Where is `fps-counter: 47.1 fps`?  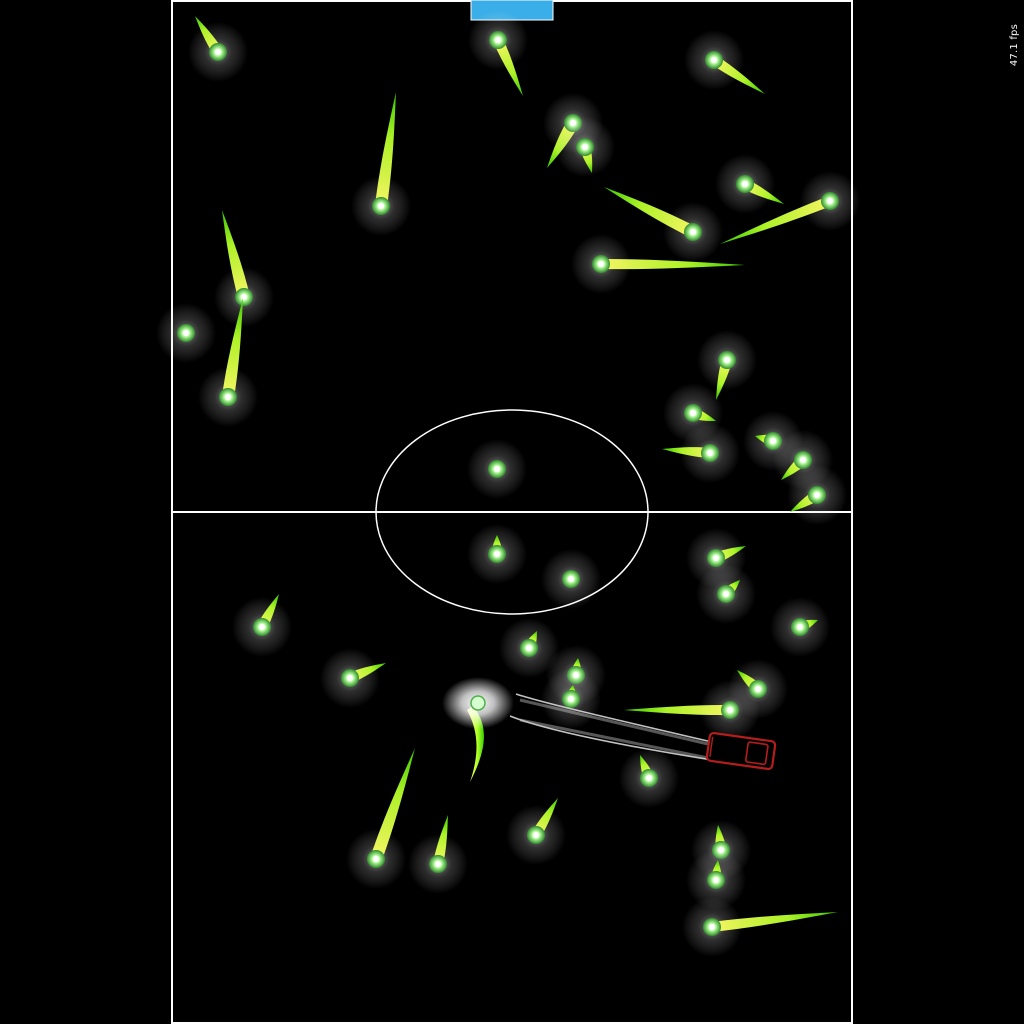 fps-counter: 47.1 fps is located at coordinates (1014, 45).